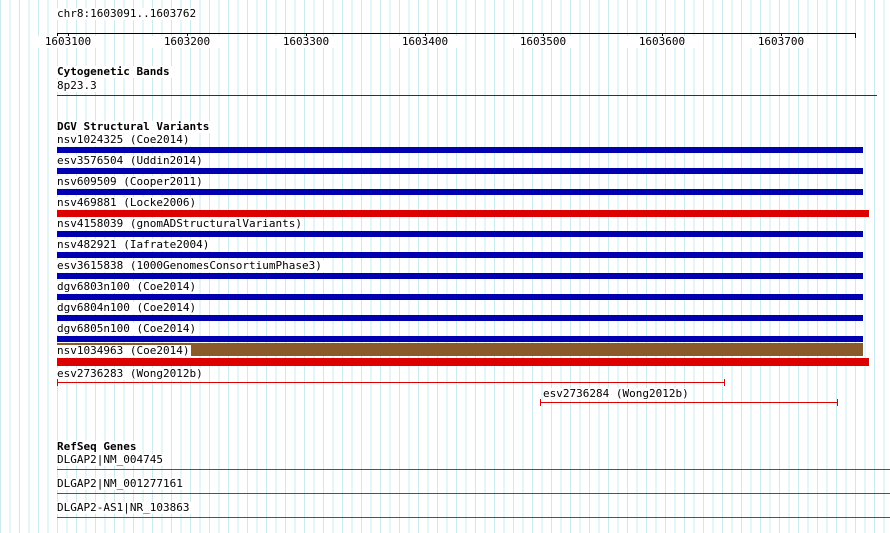 The image size is (890, 533). Describe the element at coordinates (121, 483) in the screenshot. I see `gene-label: DLGAP2|NM_001277161` at that location.